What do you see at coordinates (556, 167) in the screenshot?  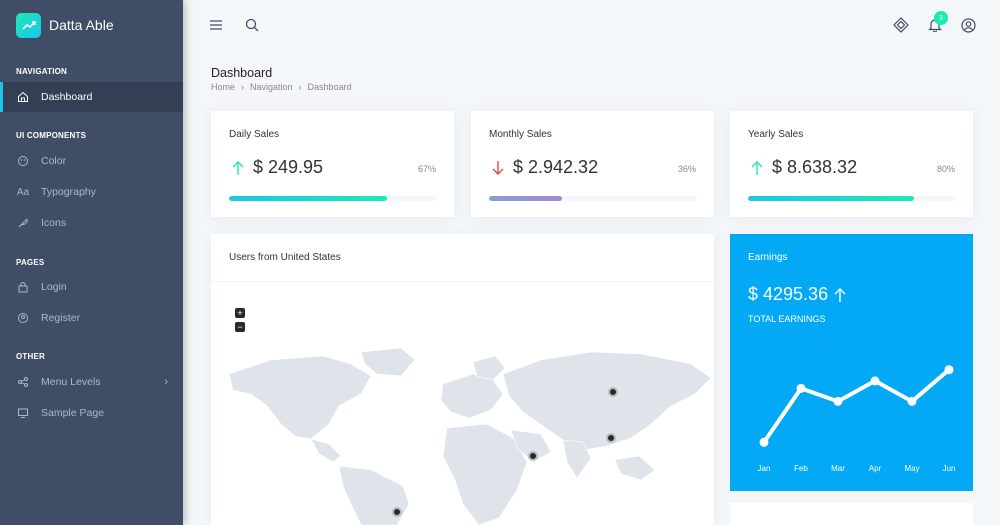 I see `stat-amount: $ 2.942.32` at bounding box center [556, 167].